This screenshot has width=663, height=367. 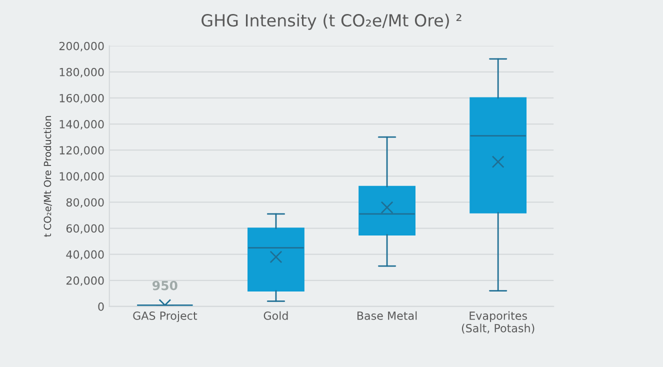 I want to click on y-tick-label: 100,000, so click(x=82, y=177).